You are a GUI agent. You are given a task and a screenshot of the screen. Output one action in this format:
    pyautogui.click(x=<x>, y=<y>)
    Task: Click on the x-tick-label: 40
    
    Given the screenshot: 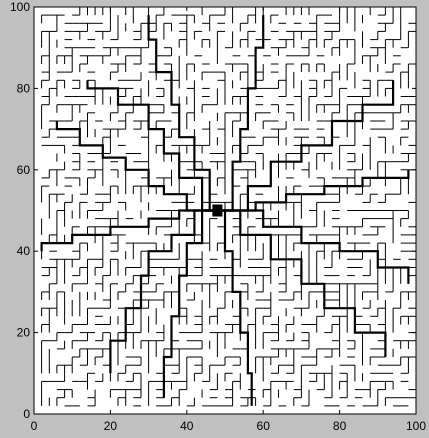 What is the action you would take?
    pyautogui.click(x=187, y=426)
    